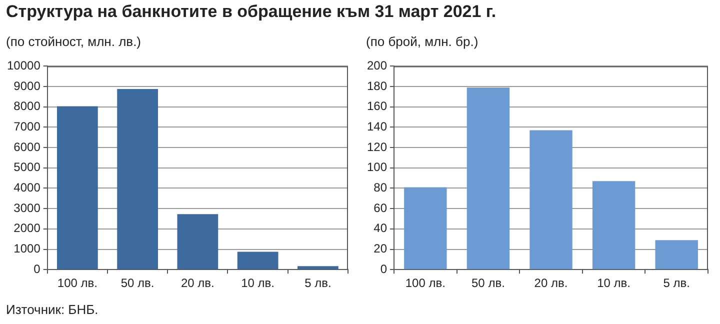 Image resolution: width=720 pixels, height=324 pixels. What do you see at coordinates (23, 65) in the screenshot?
I see `y-tick-label: 10000` at bounding box center [23, 65].